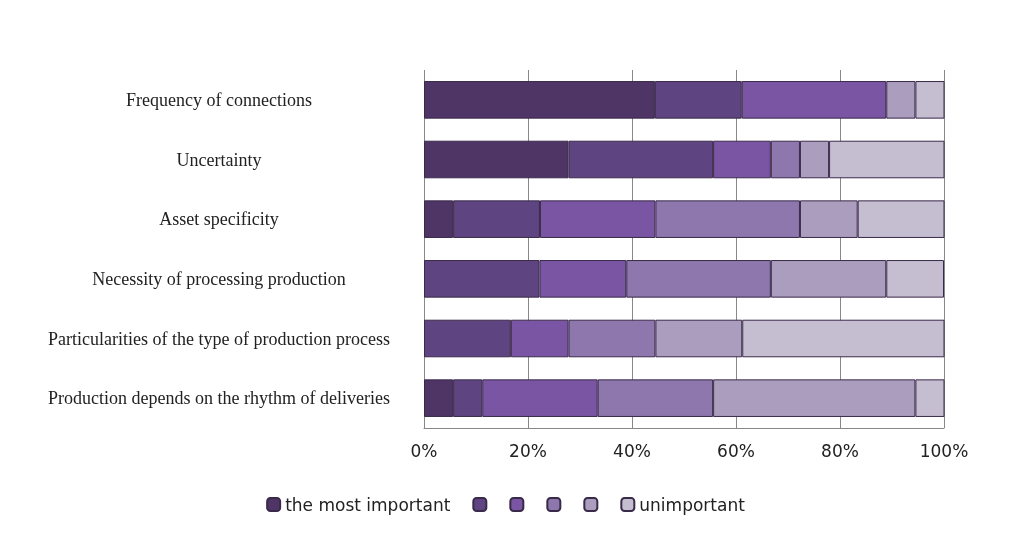 The image size is (1011, 548). I want to click on x-tick-label: 100%, so click(944, 450).